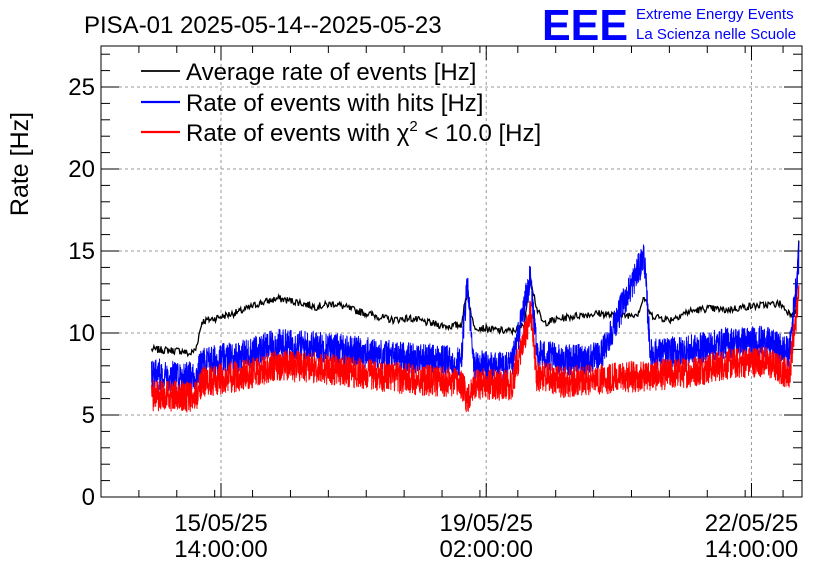  Describe the element at coordinates (716, 34) in the screenshot. I see `eee-logo-line2: La Scienza nelle Scuole` at that location.